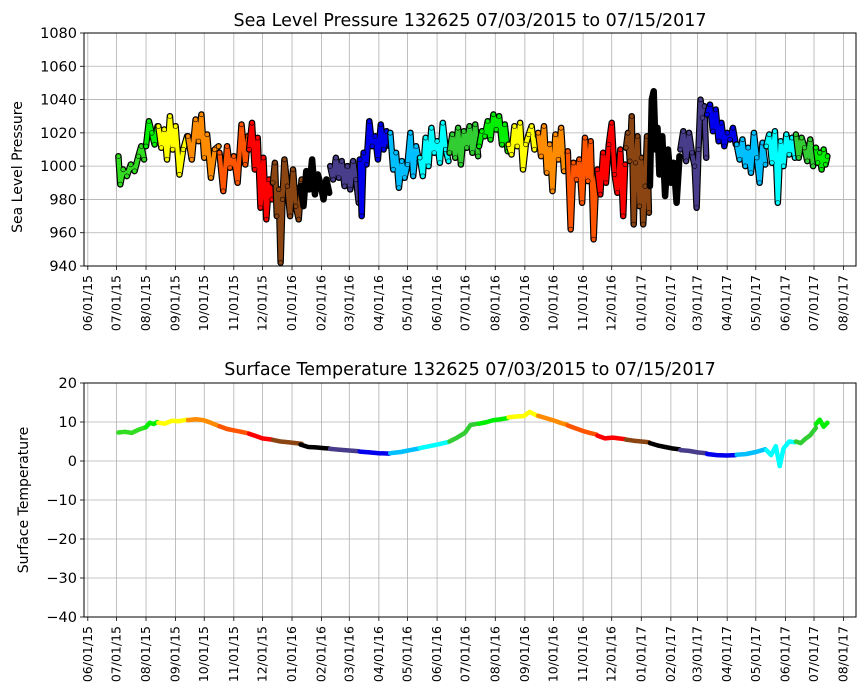  I want to click on pressure-x-tick-label: 04/01/16, so click(378, 303).